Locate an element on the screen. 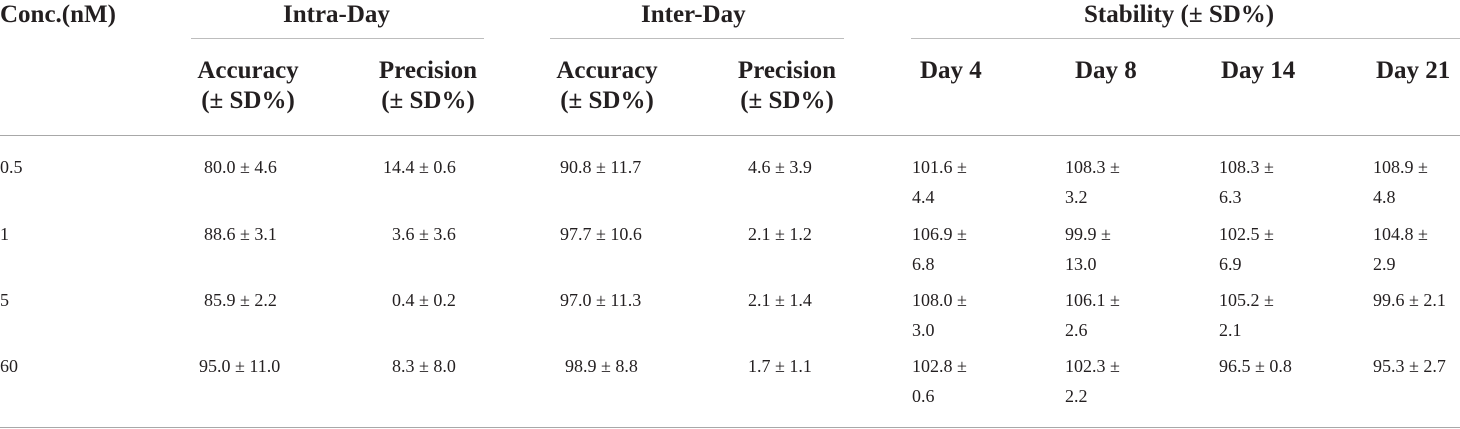 Image resolution: width=1460 pixels, height=429 pixels. group-header-intra-day: Intra-Day is located at coordinates (336, 14).